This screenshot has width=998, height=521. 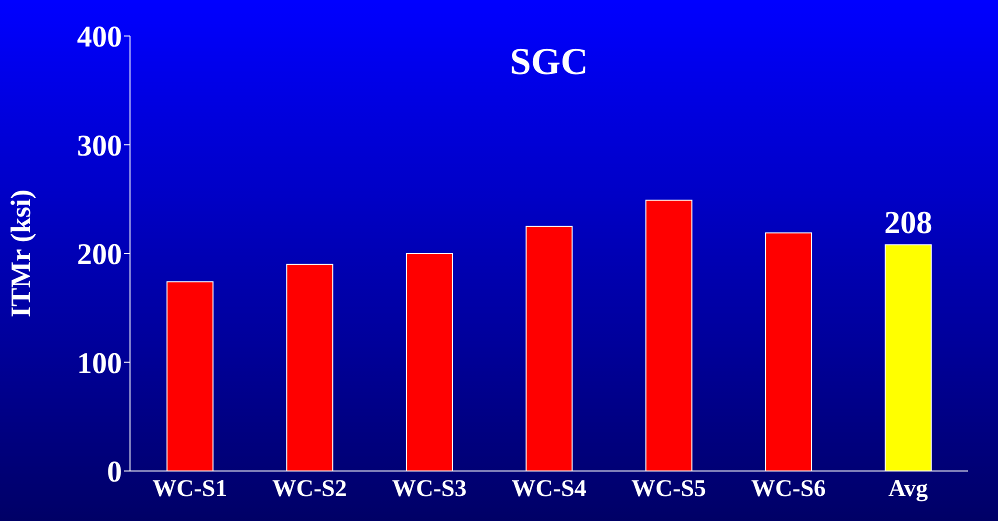 I want to click on x-tick-label: Avg, so click(x=908, y=489).